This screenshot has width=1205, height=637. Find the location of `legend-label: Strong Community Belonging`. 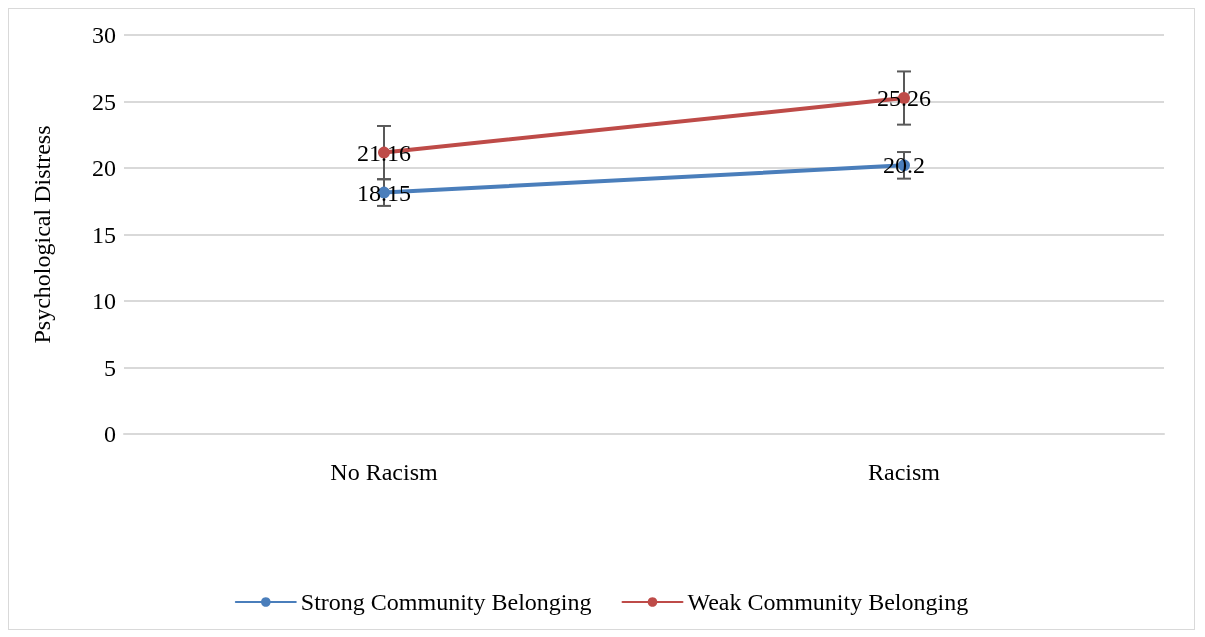

legend-label: Strong Community Belonging is located at coordinates (446, 602).